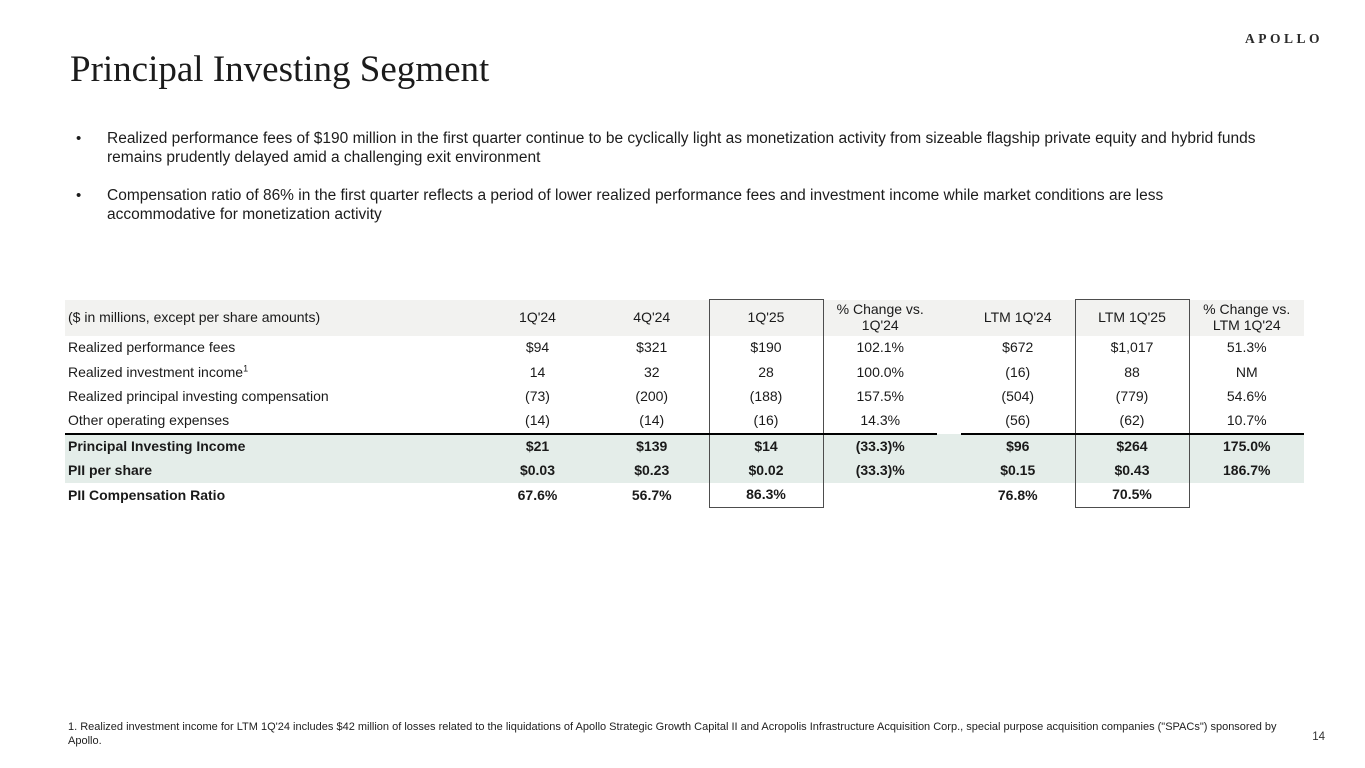 This screenshot has height=768, width=1365. Describe the element at coordinates (1246, 317) in the screenshot. I see `column-header: % Change vs. LTM 1Q'24` at that location.